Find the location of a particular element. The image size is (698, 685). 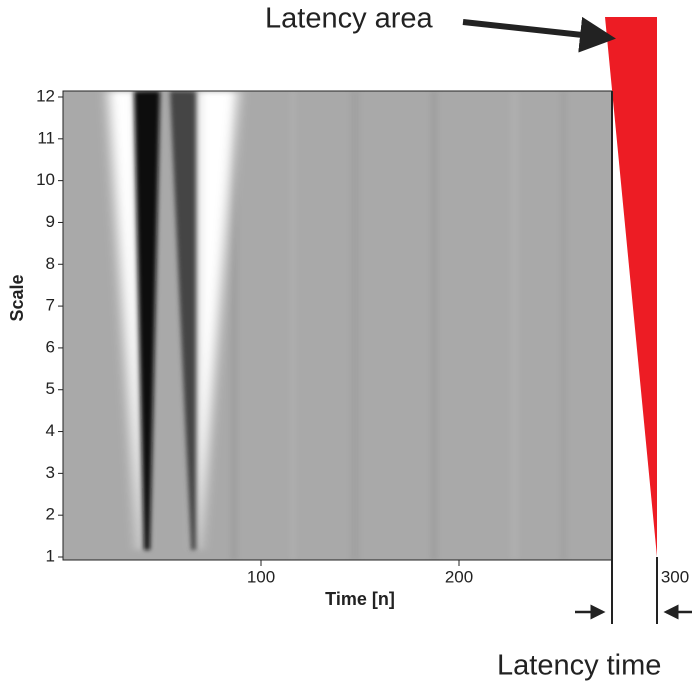

annotation: Latency area is located at coordinates (349, 19).